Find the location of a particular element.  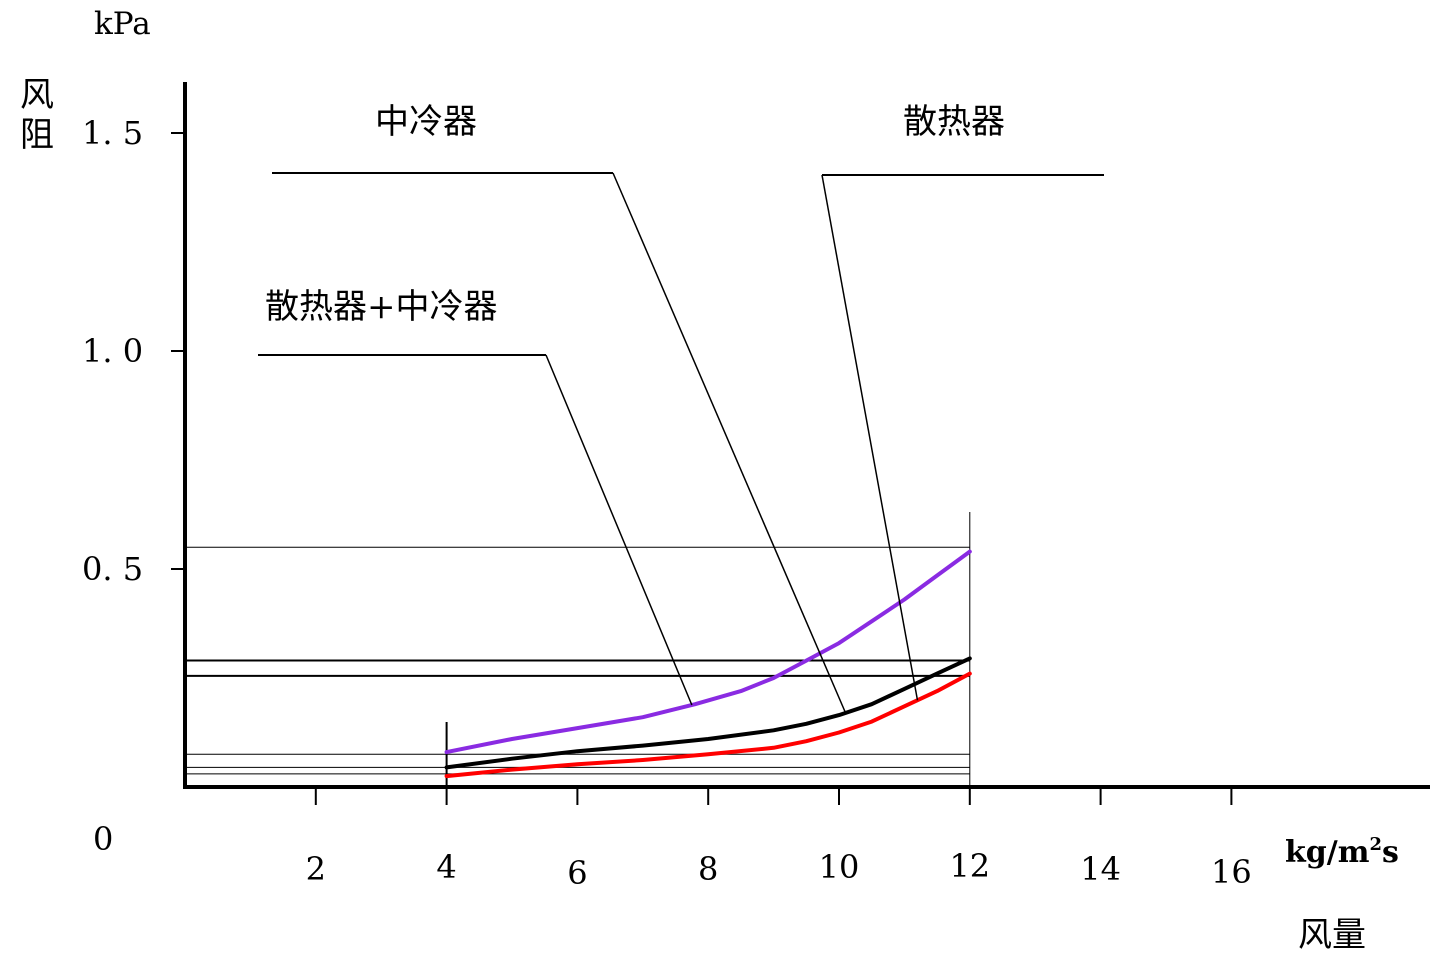

x-tick-label: 8 is located at coordinates (708, 869).